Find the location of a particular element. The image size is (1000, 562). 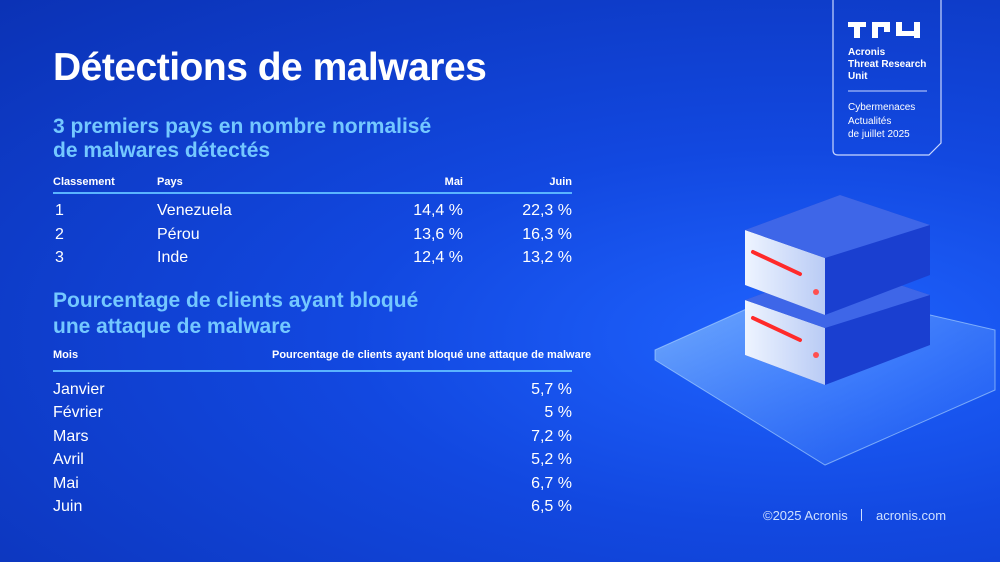

brand-report-line: Actualités is located at coordinates (870, 121).